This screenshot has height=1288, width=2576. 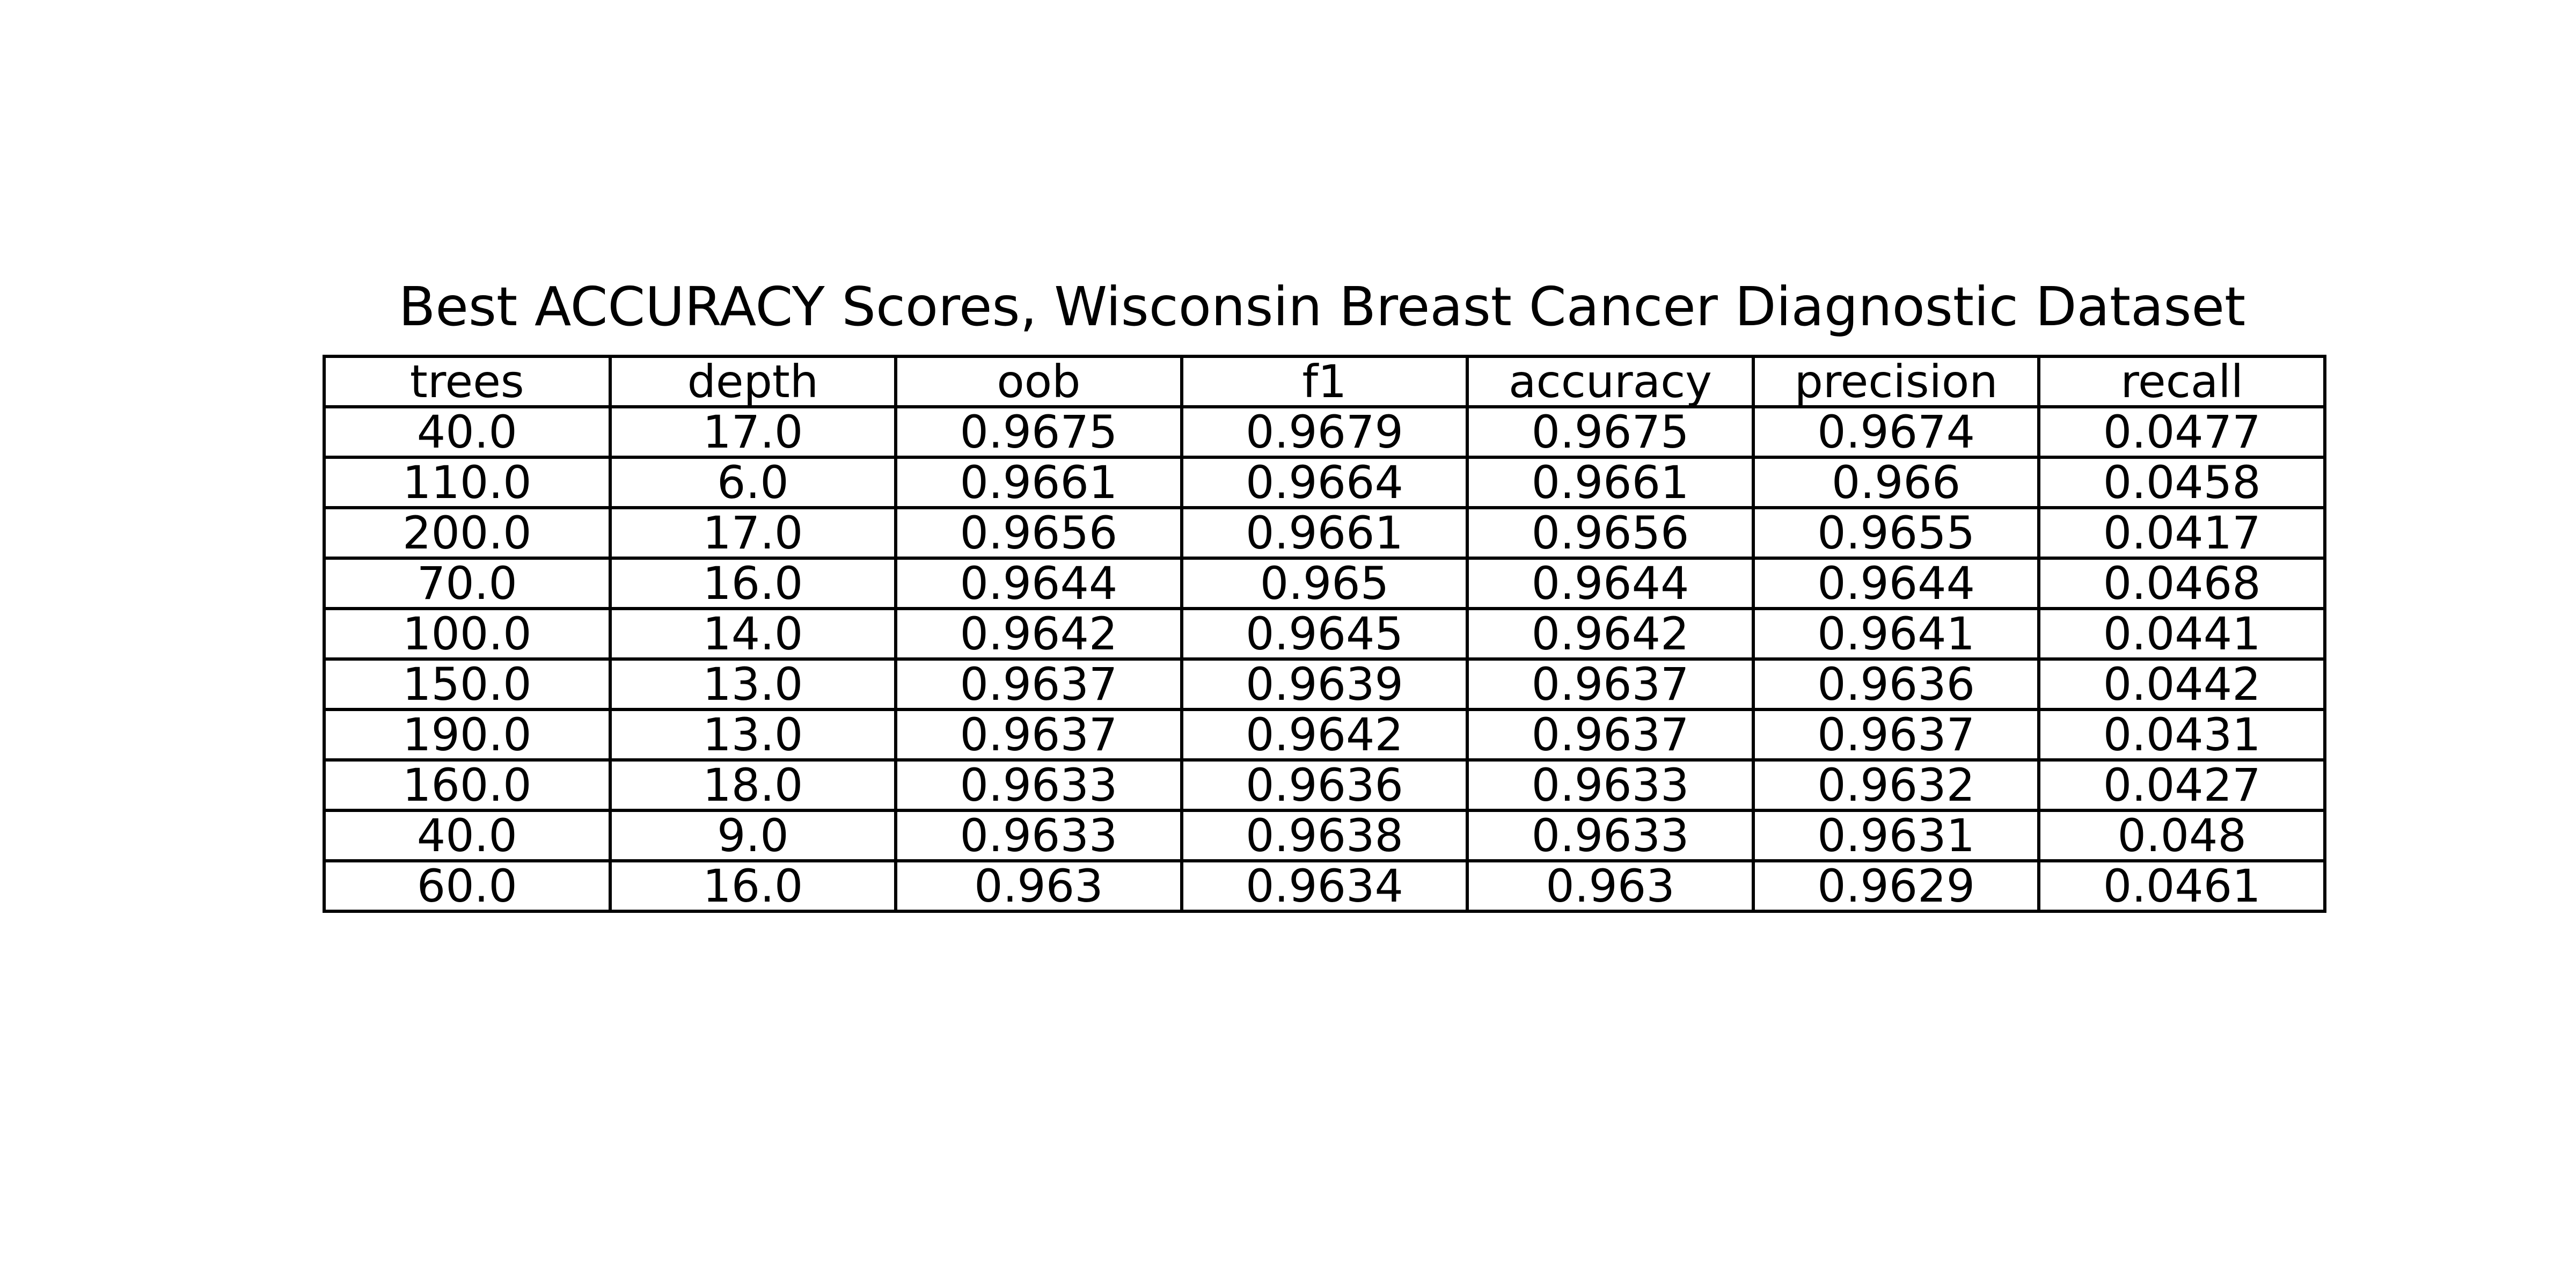 I want to click on column-header-f1: f1, so click(x=1324, y=381).